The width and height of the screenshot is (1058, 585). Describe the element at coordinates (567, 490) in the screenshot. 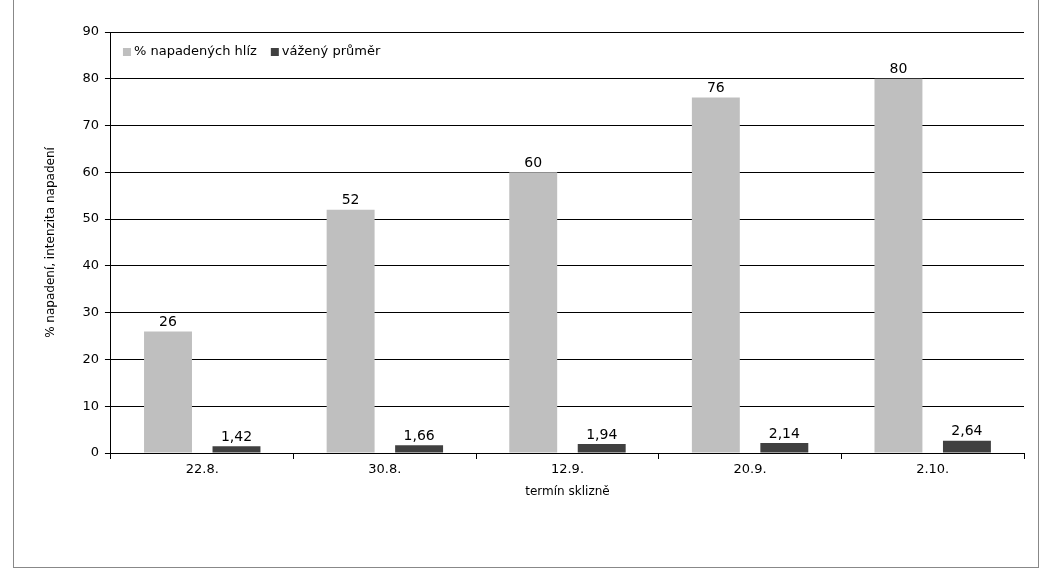

I see `x-axis-title: termín sklizně` at that location.